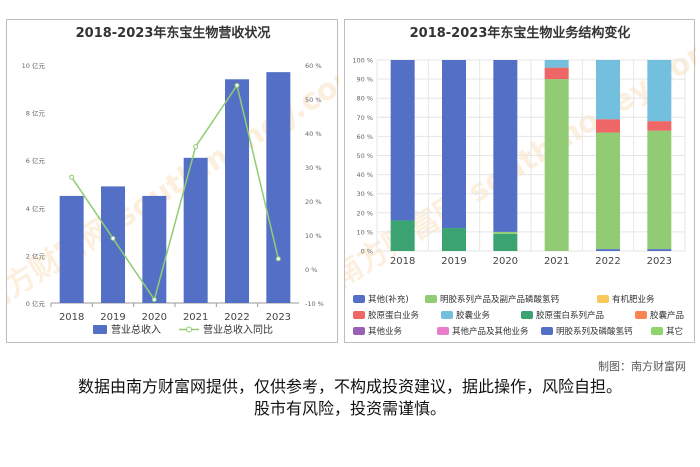 The height and width of the screenshot is (467, 700). What do you see at coordinates (36, 208) in the screenshot?
I see `y-left-tick-label: 4 亿元` at bounding box center [36, 208].